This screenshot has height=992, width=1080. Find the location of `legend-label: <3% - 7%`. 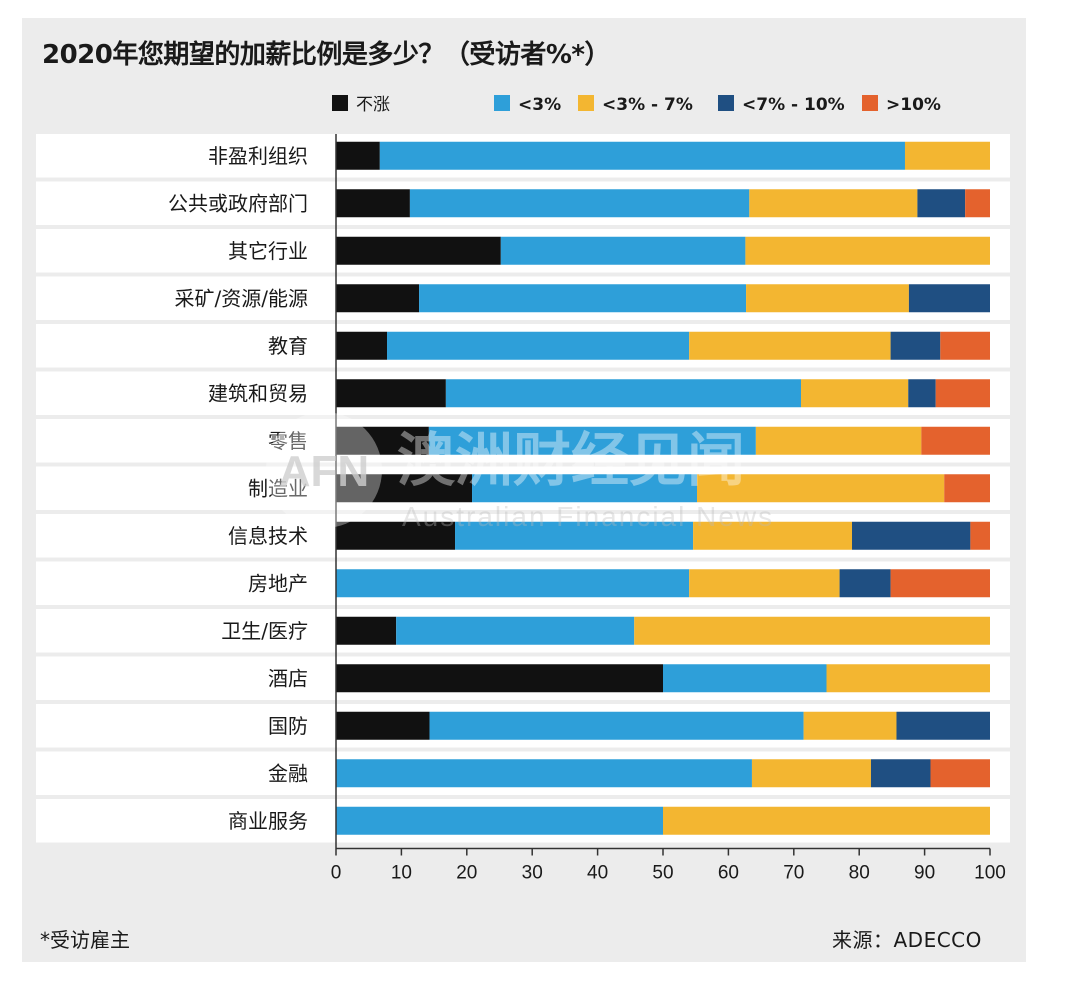

legend-label: <3% - 7% is located at coordinates (647, 105).